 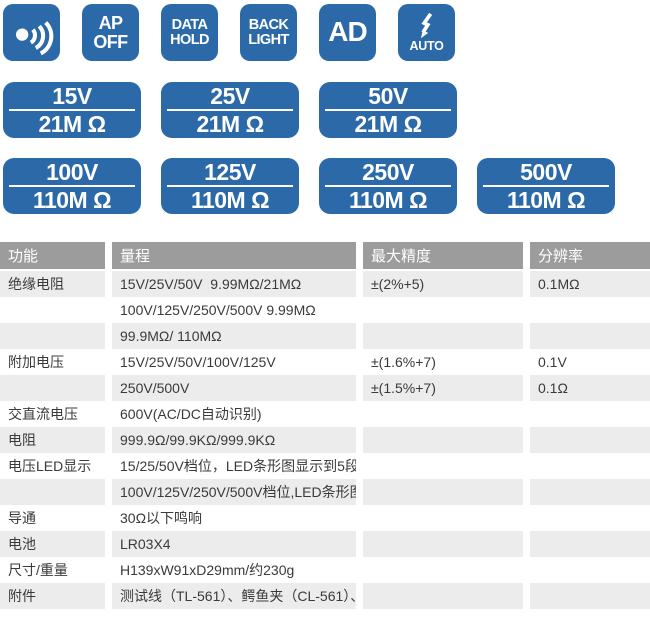 What do you see at coordinates (234, 440) in the screenshot?
I see `cell-range: 999.9Ω/99.9KΩ/999.9KΩ` at bounding box center [234, 440].